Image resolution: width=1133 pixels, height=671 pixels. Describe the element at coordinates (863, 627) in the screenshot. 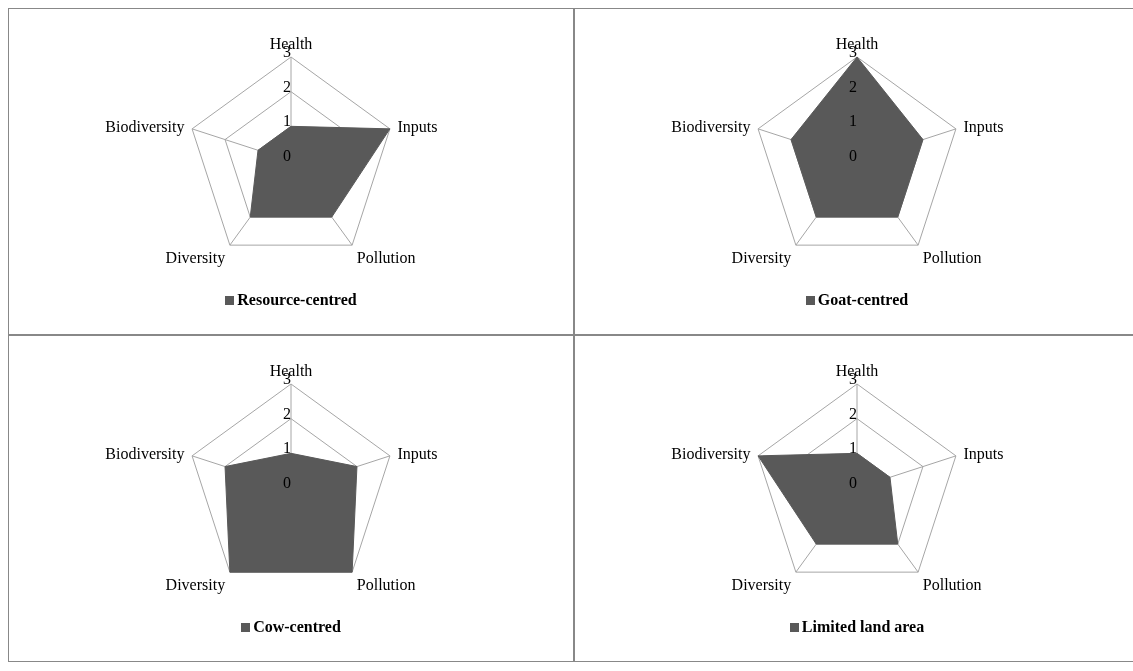

I see `legend-label: Limited land area` at that location.